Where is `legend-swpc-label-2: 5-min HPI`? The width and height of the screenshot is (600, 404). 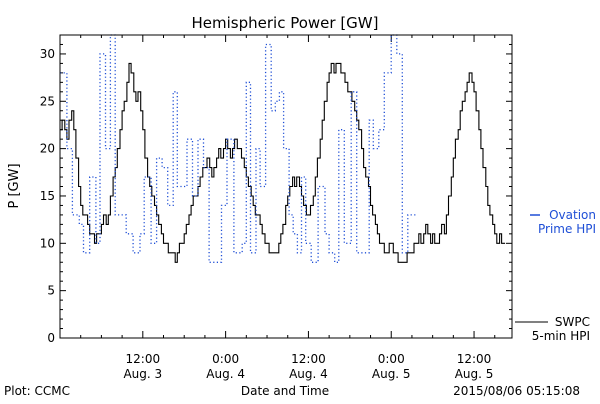 legend-swpc-label-2: 5-min HPI is located at coordinates (561, 336).